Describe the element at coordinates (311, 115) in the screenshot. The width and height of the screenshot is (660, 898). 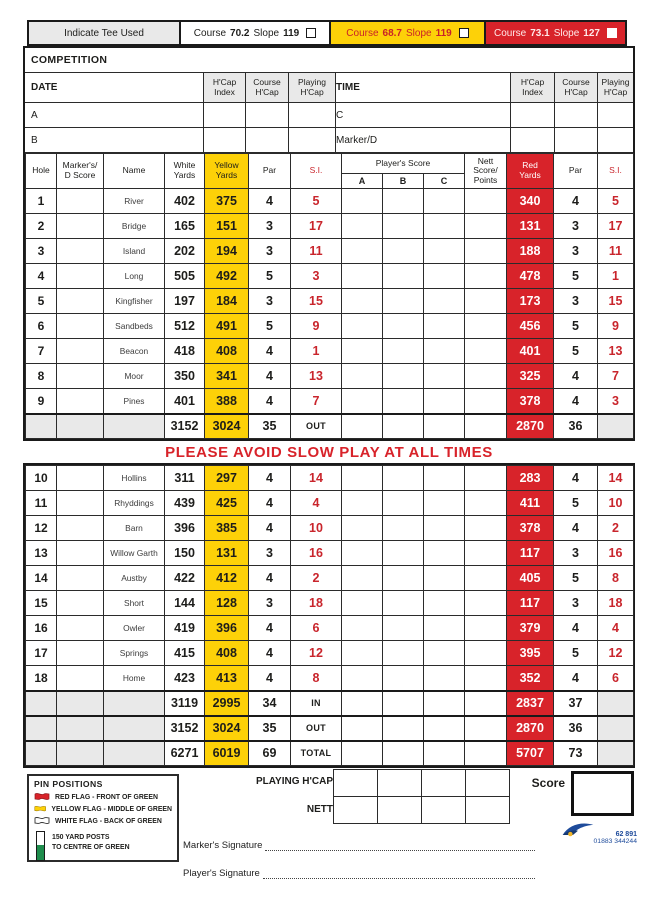
I see `player-a-playing-hcap-cell` at that location.